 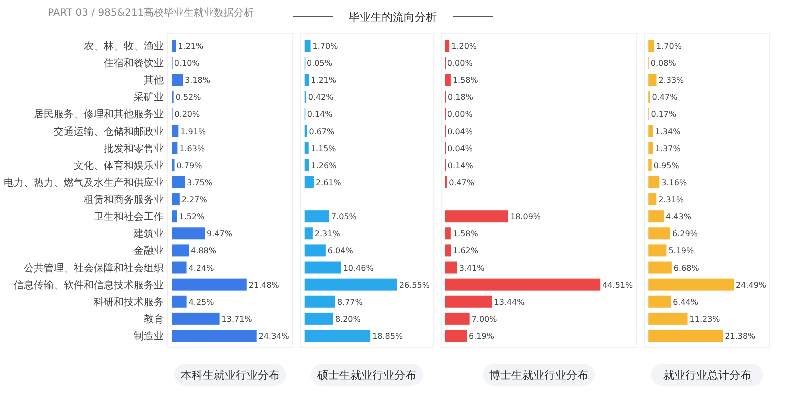 What do you see at coordinates (321, 97) in the screenshot?
I see `data-label: 0.42%` at bounding box center [321, 97].